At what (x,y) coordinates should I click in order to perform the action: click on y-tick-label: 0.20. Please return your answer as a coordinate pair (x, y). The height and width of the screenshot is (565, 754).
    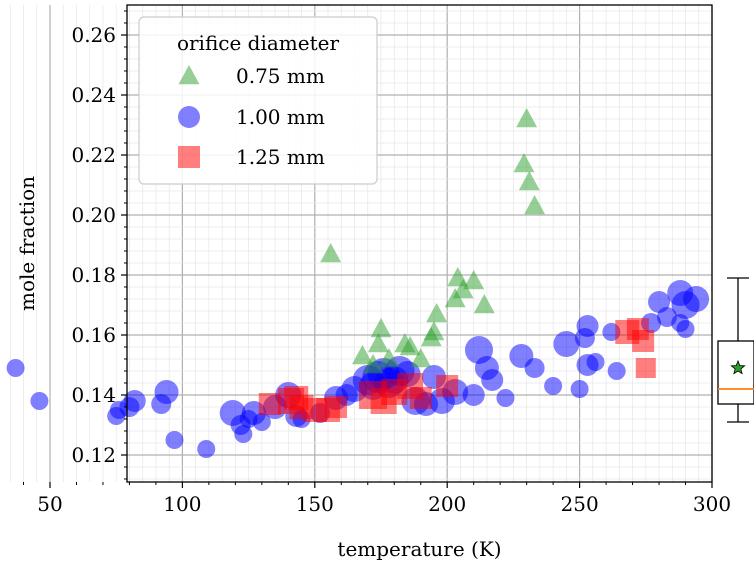
    Looking at the image, I should click on (93, 215).